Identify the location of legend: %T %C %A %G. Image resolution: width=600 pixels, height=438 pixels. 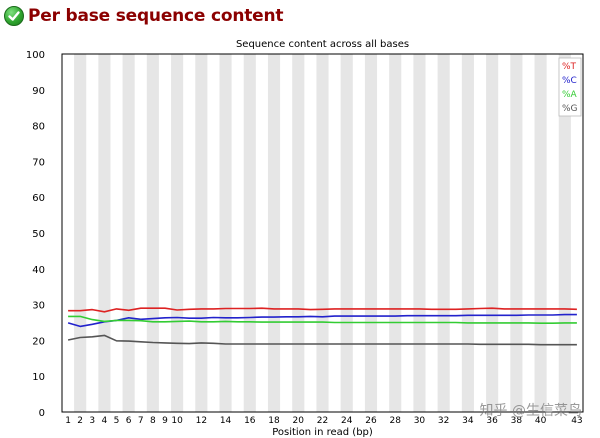
(570, 87).